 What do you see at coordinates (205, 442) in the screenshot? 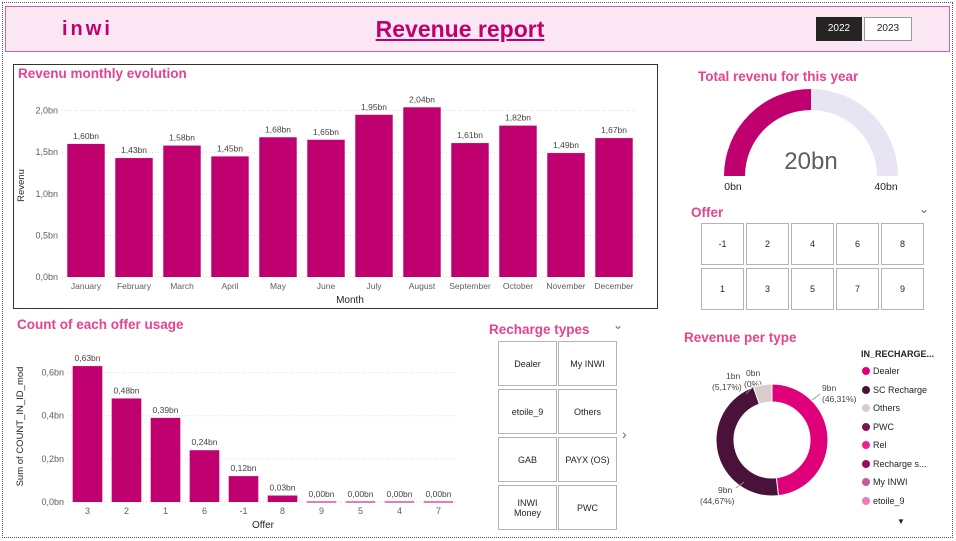
I see `bar-data-label: 0,24bn` at bounding box center [205, 442].